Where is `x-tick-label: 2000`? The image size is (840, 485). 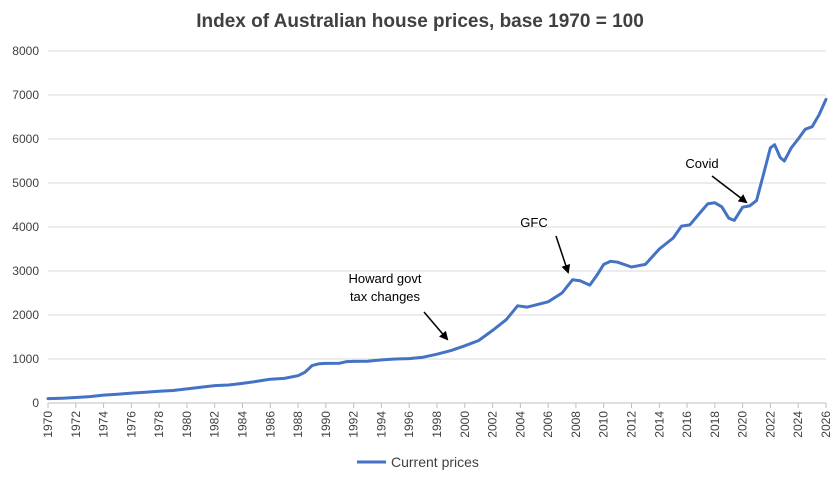
x-tick-label: 2000 is located at coordinates (465, 424).